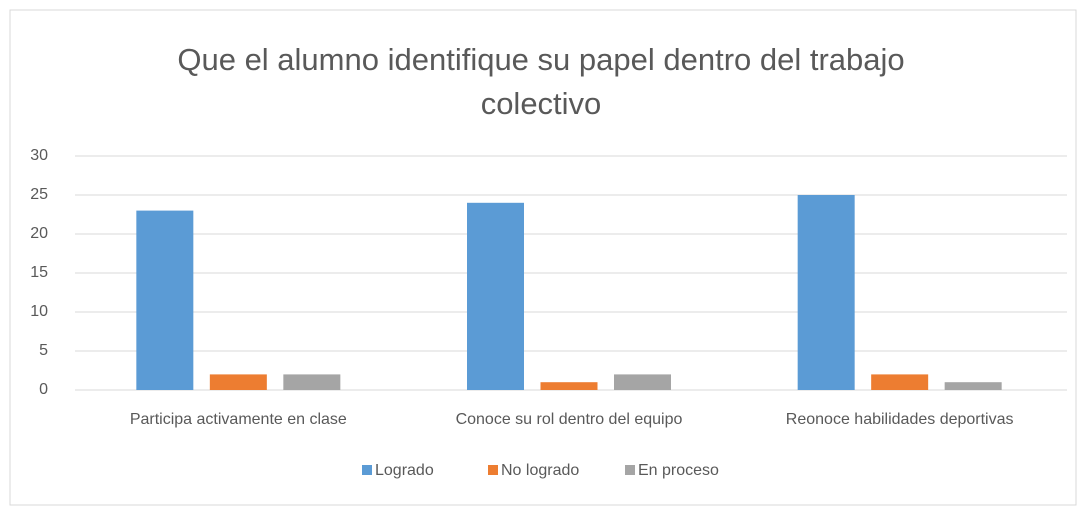 Image resolution: width=1083 pixels, height=506 pixels. What do you see at coordinates (39, 233) in the screenshot?
I see `y-tick-label: 20` at bounding box center [39, 233].